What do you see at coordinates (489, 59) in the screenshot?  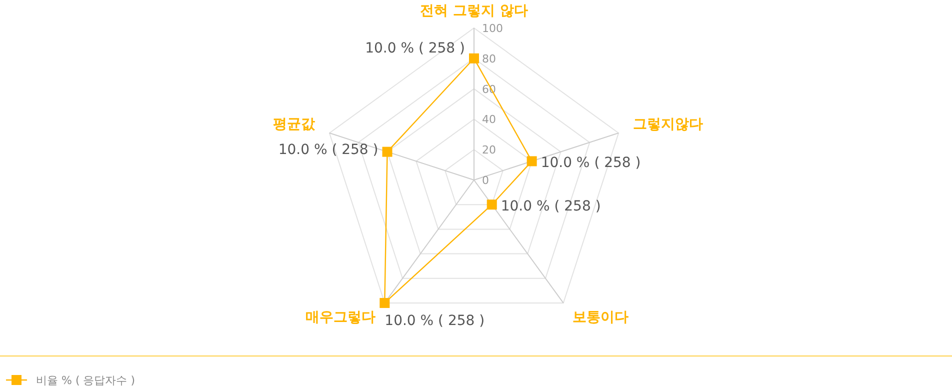 I see `y-tick-label: 80` at bounding box center [489, 59].